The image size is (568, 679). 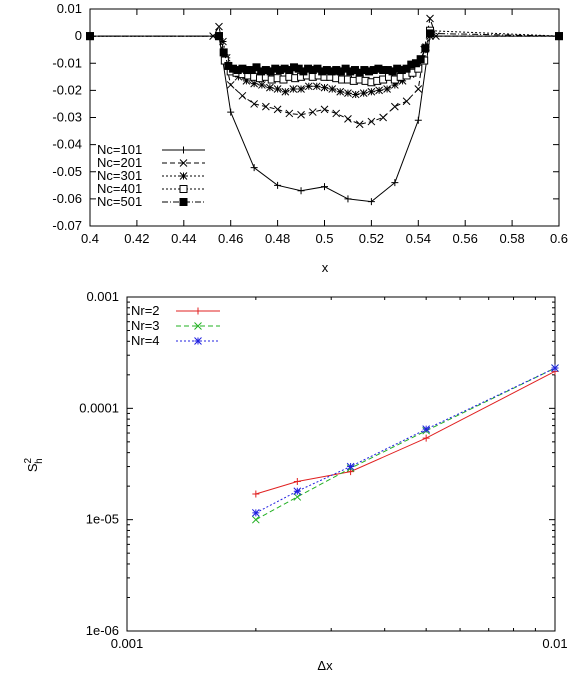 I want to click on y-tick-label: -0.02, so click(x=67, y=89).